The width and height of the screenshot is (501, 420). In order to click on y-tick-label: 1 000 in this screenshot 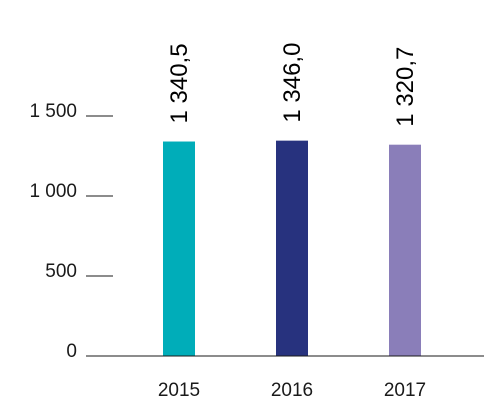, I will do `click(53, 191)`.